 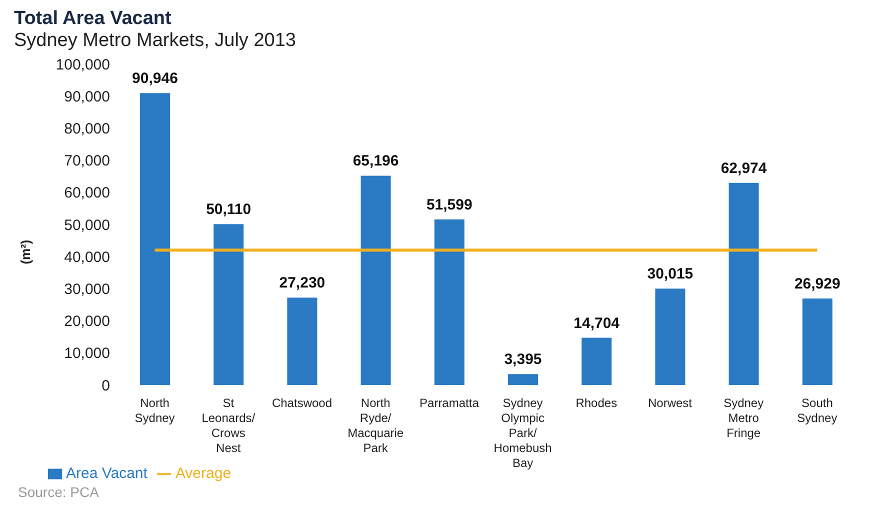 I want to click on y-tick-label: 20,000, so click(x=87, y=321).